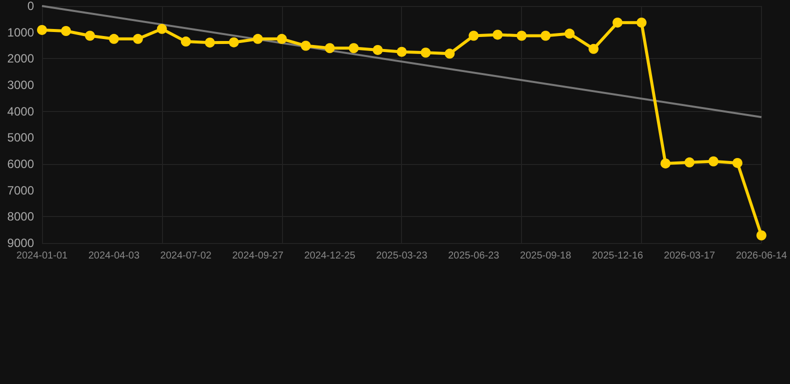  What do you see at coordinates (546, 256) in the screenshot?
I see `x-tick-label: 2025-09-18` at bounding box center [546, 256].